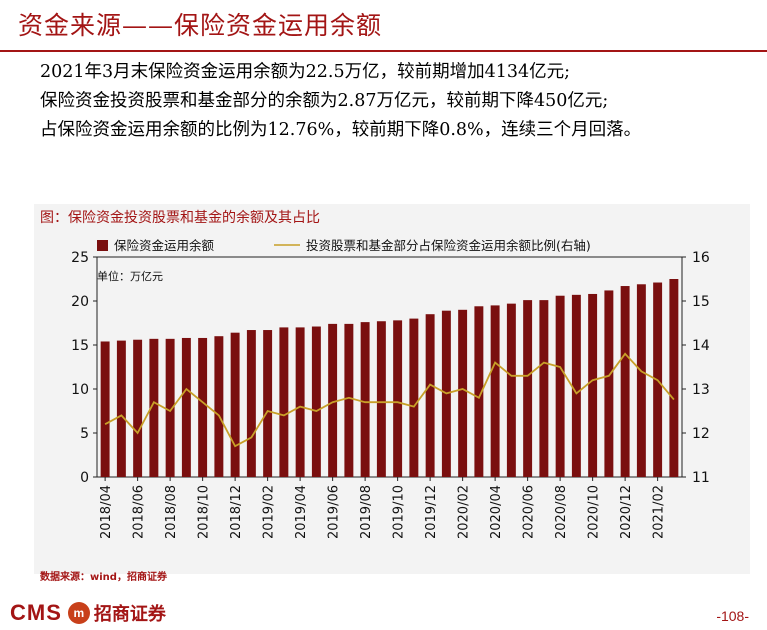 The width and height of the screenshot is (767, 630). What do you see at coordinates (561, 512) in the screenshot?
I see `x-axis-label: 2020/08` at bounding box center [561, 512].